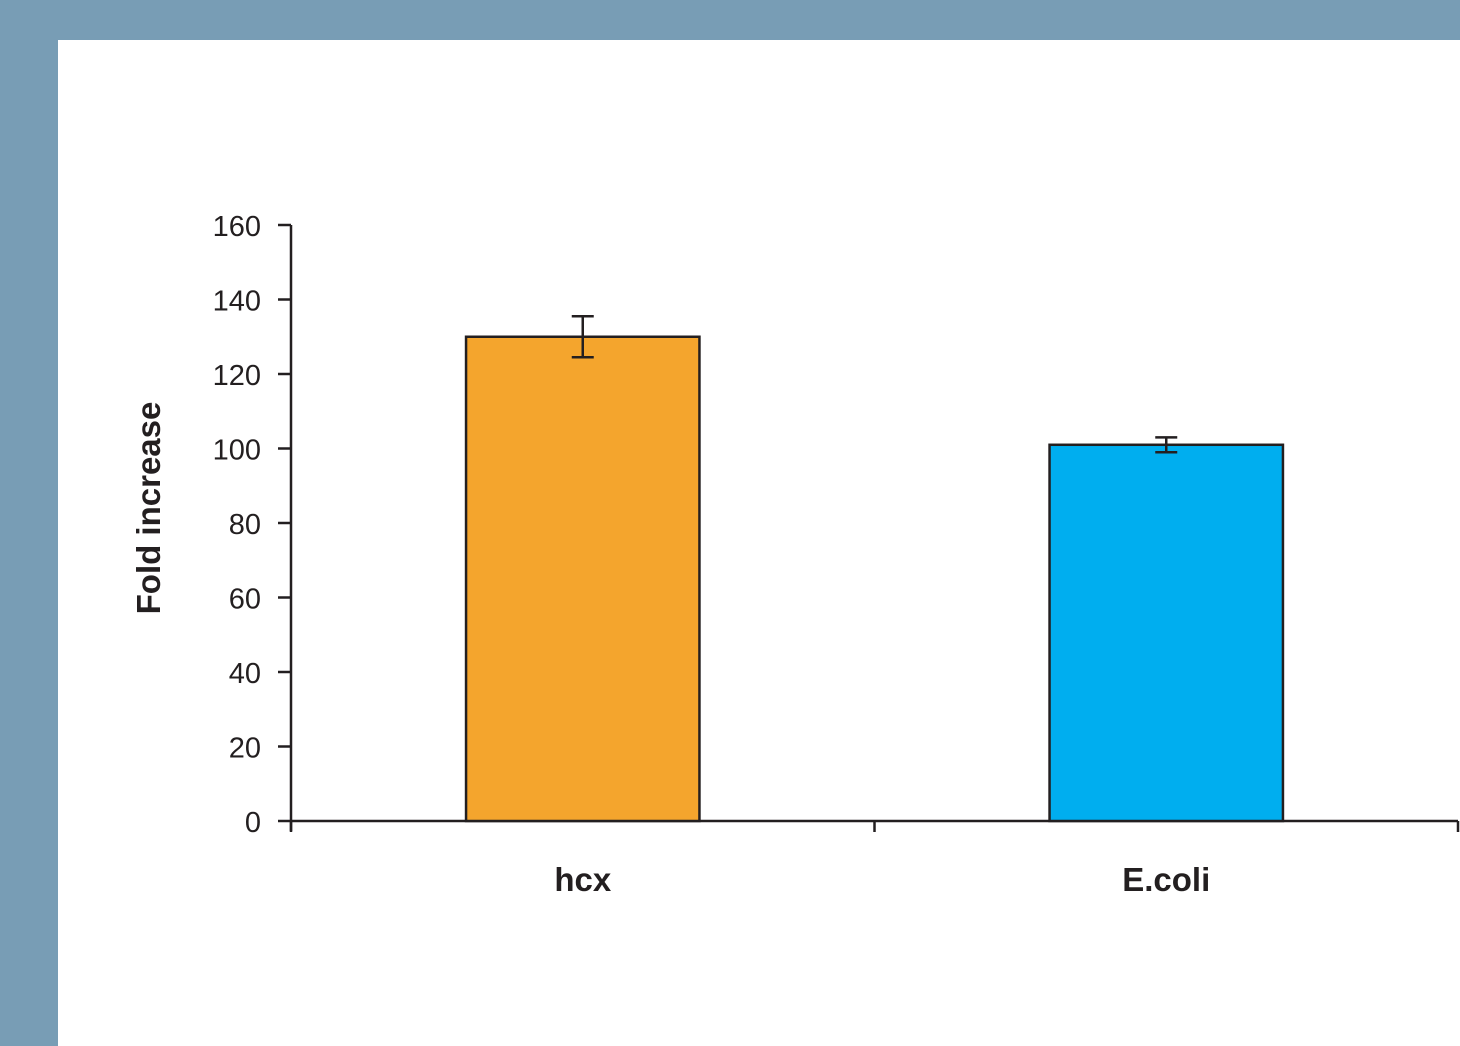 The height and width of the screenshot is (1046, 1460). I want to click on y-axis: 0 20 40 60 80 100 120 140 160, so click(253, 525).